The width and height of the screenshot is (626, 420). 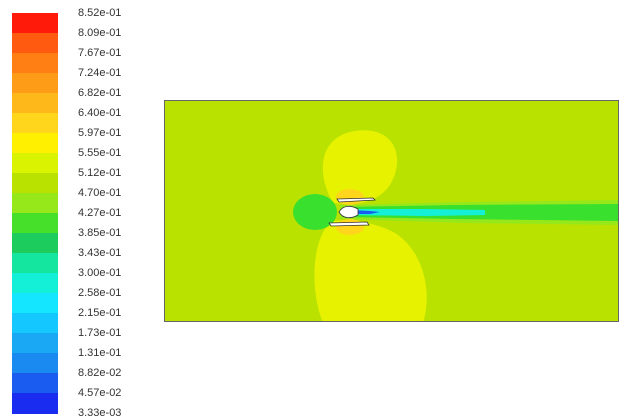 What do you see at coordinates (100, 193) in the screenshot?
I see `colorbar-tick-label: 4.70e-01` at bounding box center [100, 193].